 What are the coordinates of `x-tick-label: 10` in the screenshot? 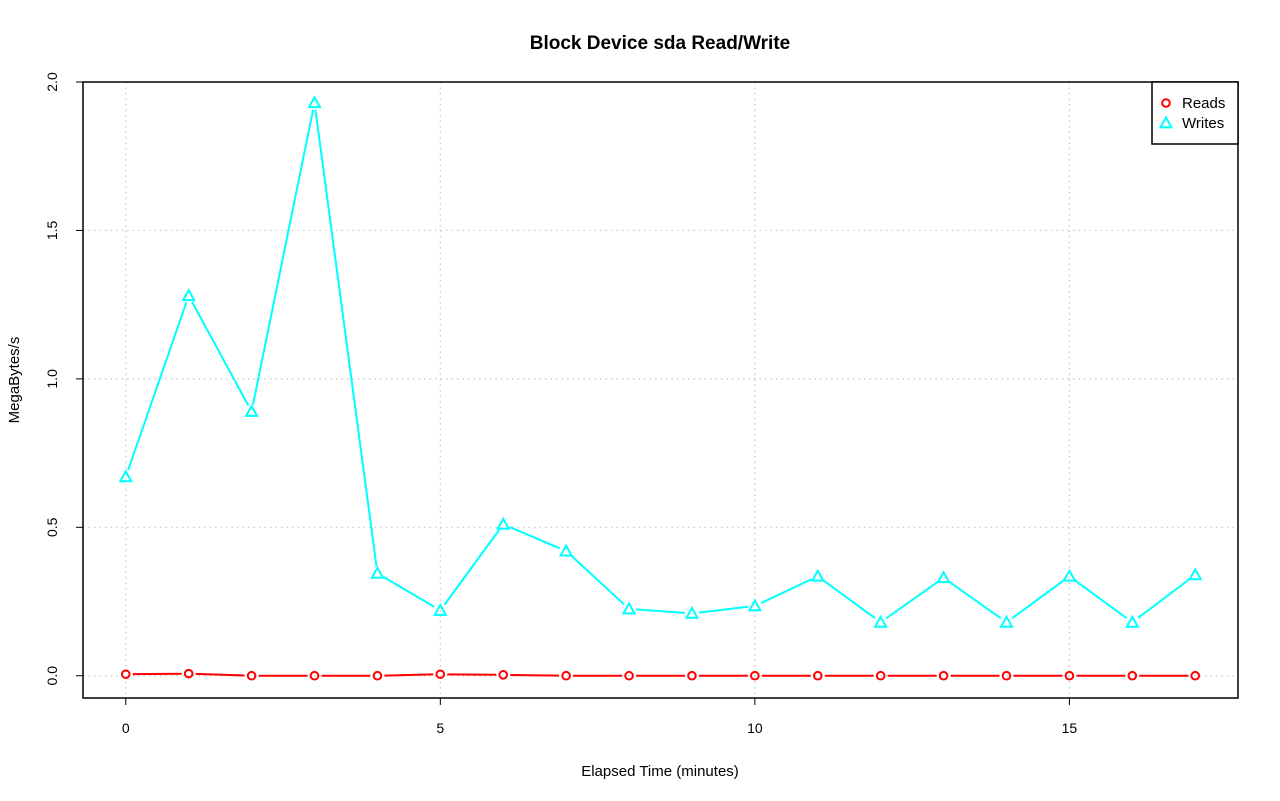 It's located at (755, 728).